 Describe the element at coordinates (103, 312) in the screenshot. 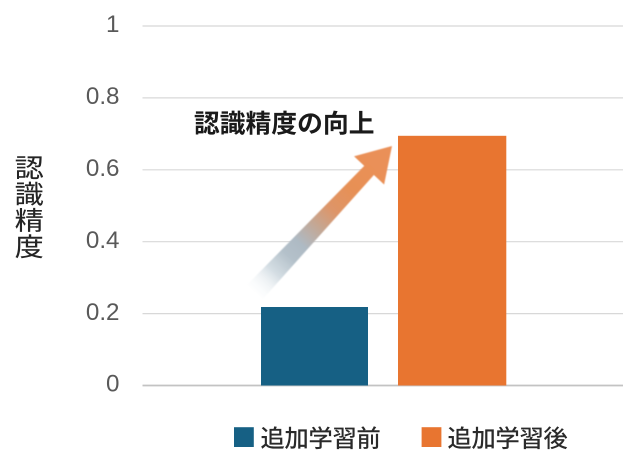

I see `svg-text: 0.2` at that location.